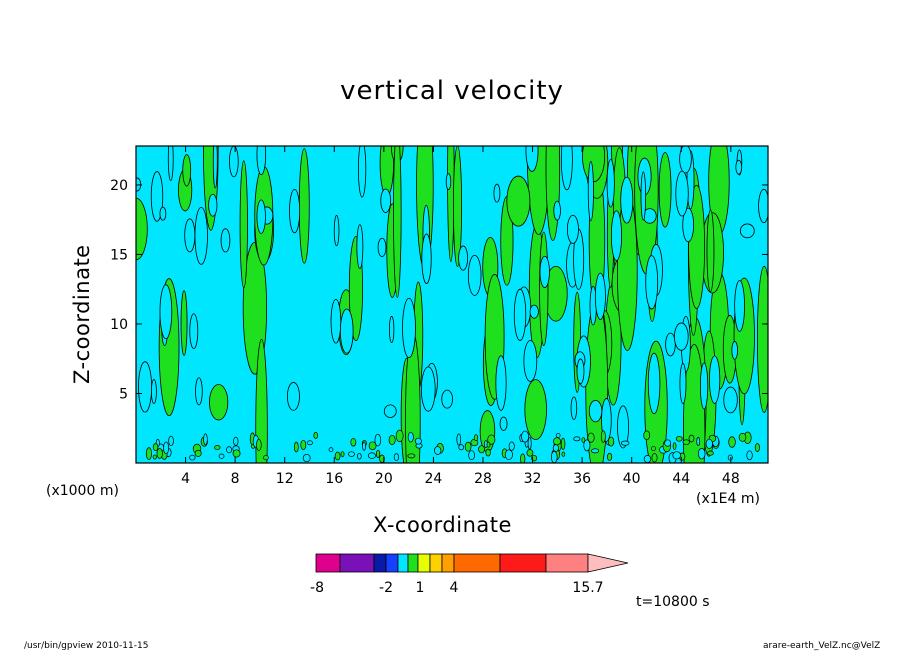 The image size is (904, 654). What do you see at coordinates (119, 186) in the screenshot?
I see `y-tick-label: 20` at bounding box center [119, 186].